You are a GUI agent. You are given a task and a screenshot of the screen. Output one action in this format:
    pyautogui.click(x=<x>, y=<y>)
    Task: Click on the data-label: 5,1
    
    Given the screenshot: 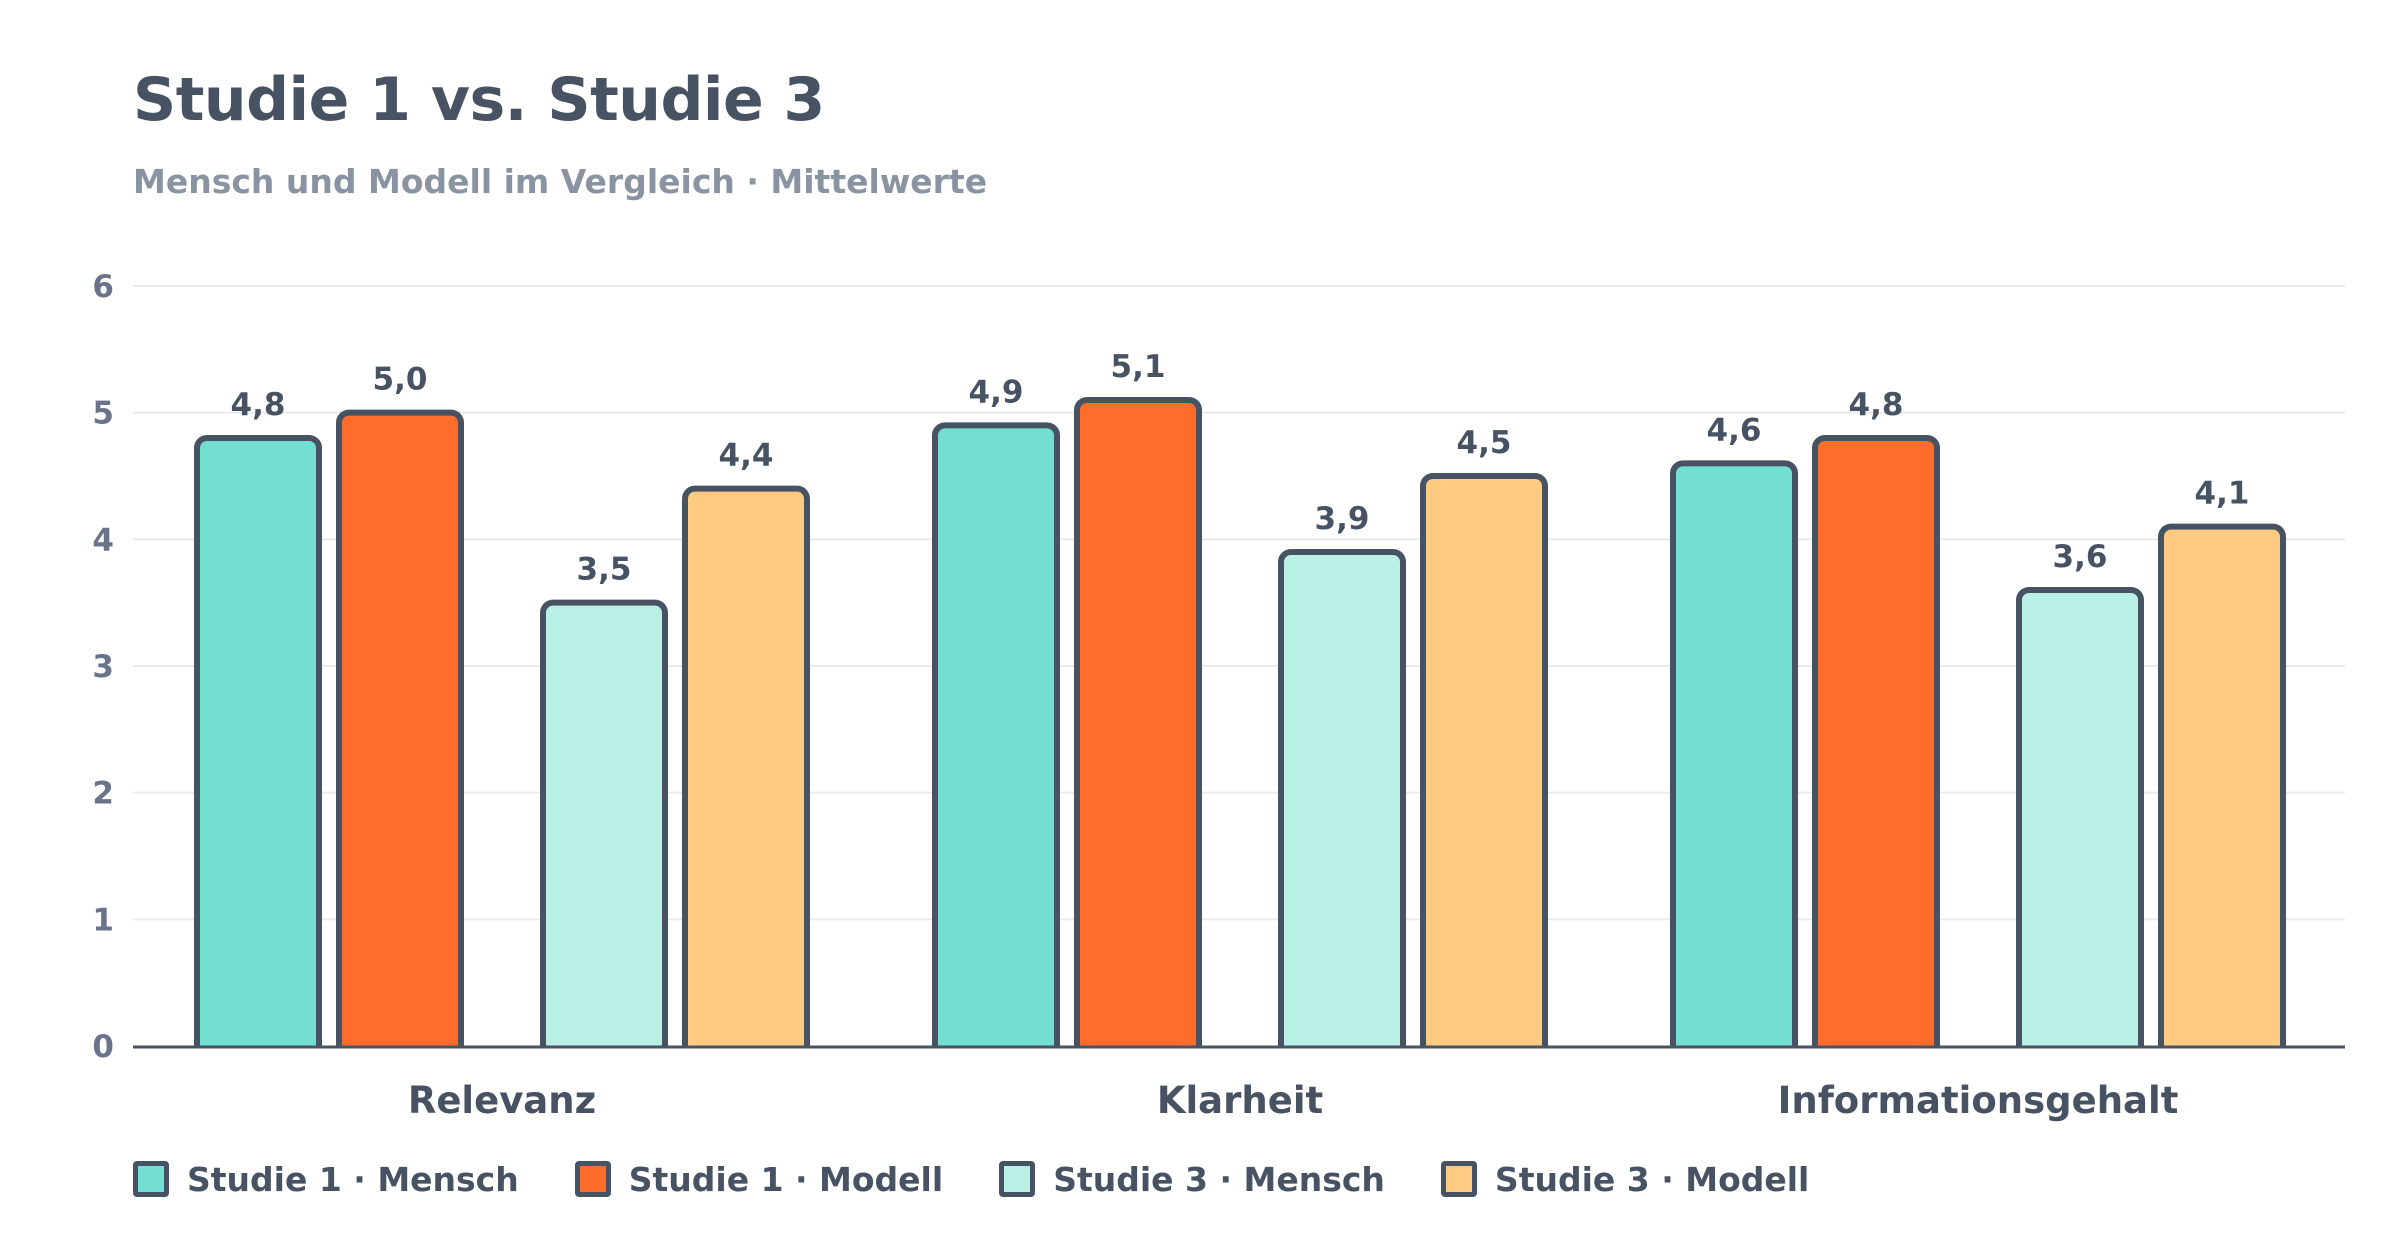 What is the action you would take?
    pyautogui.click(x=1138, y=367)
    